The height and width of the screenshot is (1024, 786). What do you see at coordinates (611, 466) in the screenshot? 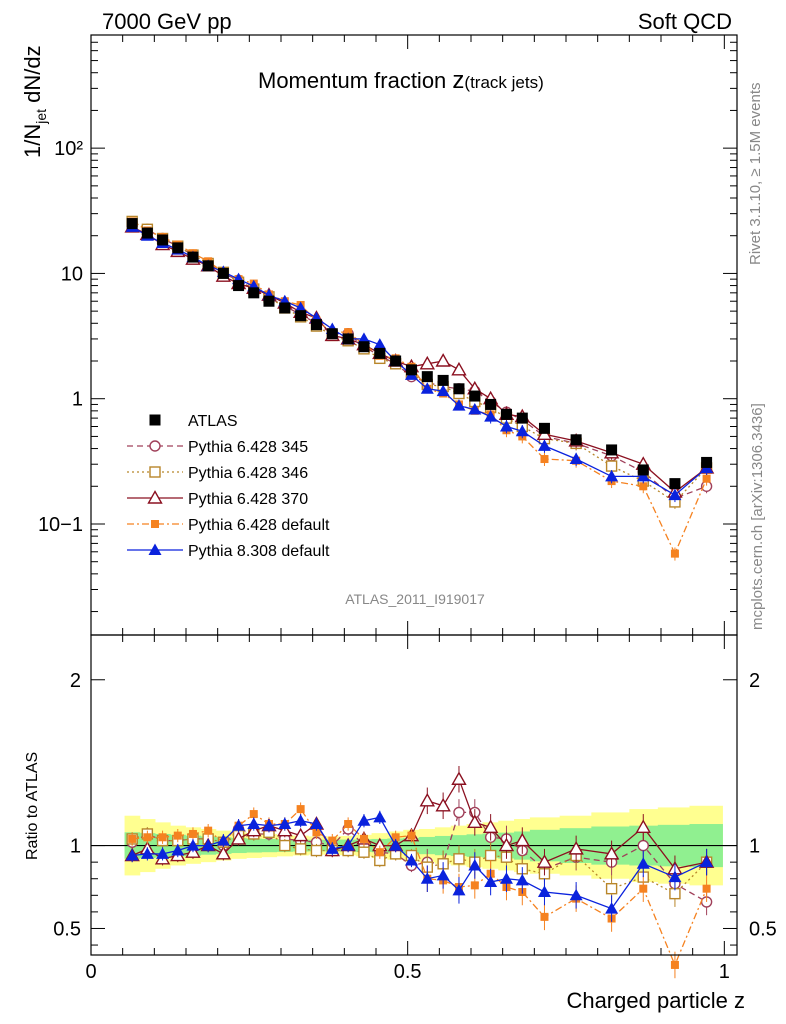
I see `point-p346` at bounding box center [611, 466].